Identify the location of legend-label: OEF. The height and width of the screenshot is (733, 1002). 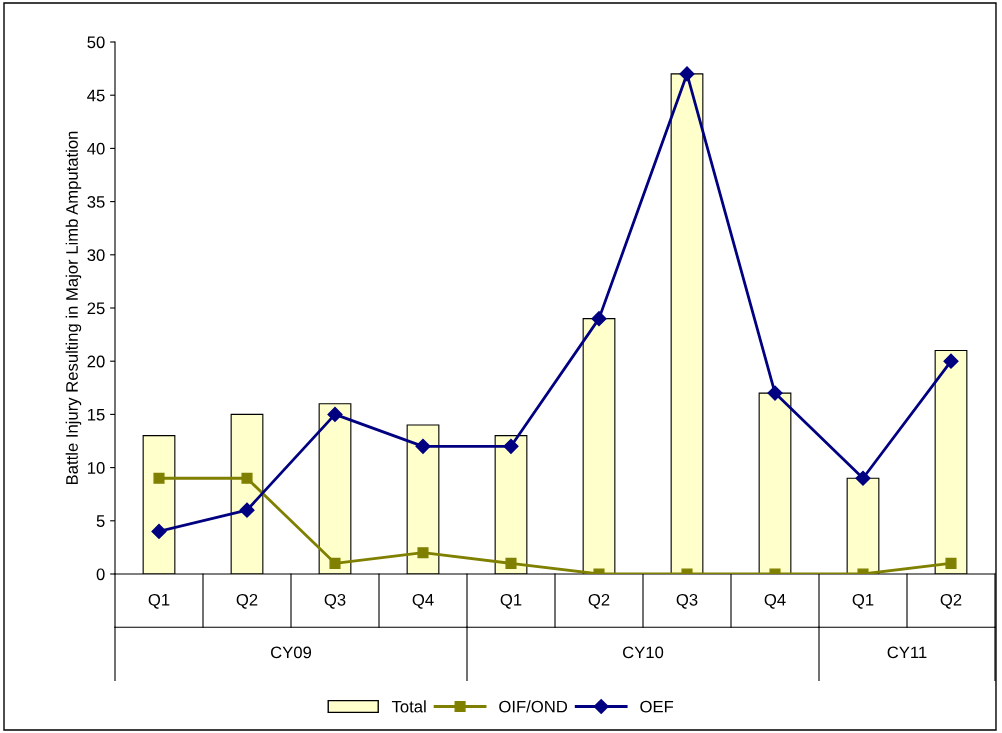
(657, 706).